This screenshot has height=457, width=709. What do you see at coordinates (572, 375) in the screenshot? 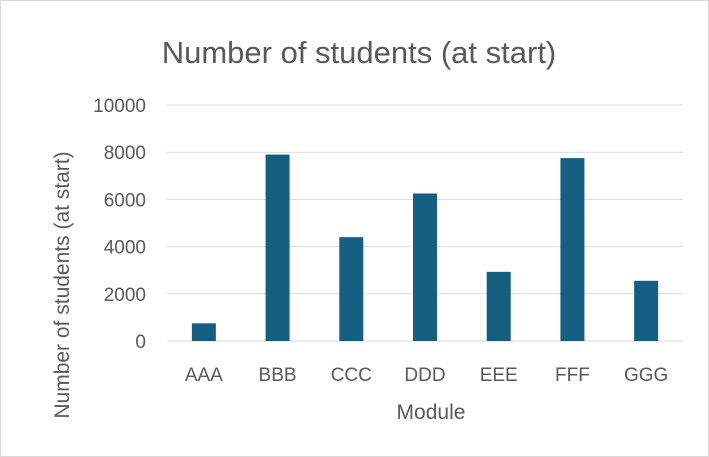
I see `x-tick-label: FFF` at bounding box center [572, 375].